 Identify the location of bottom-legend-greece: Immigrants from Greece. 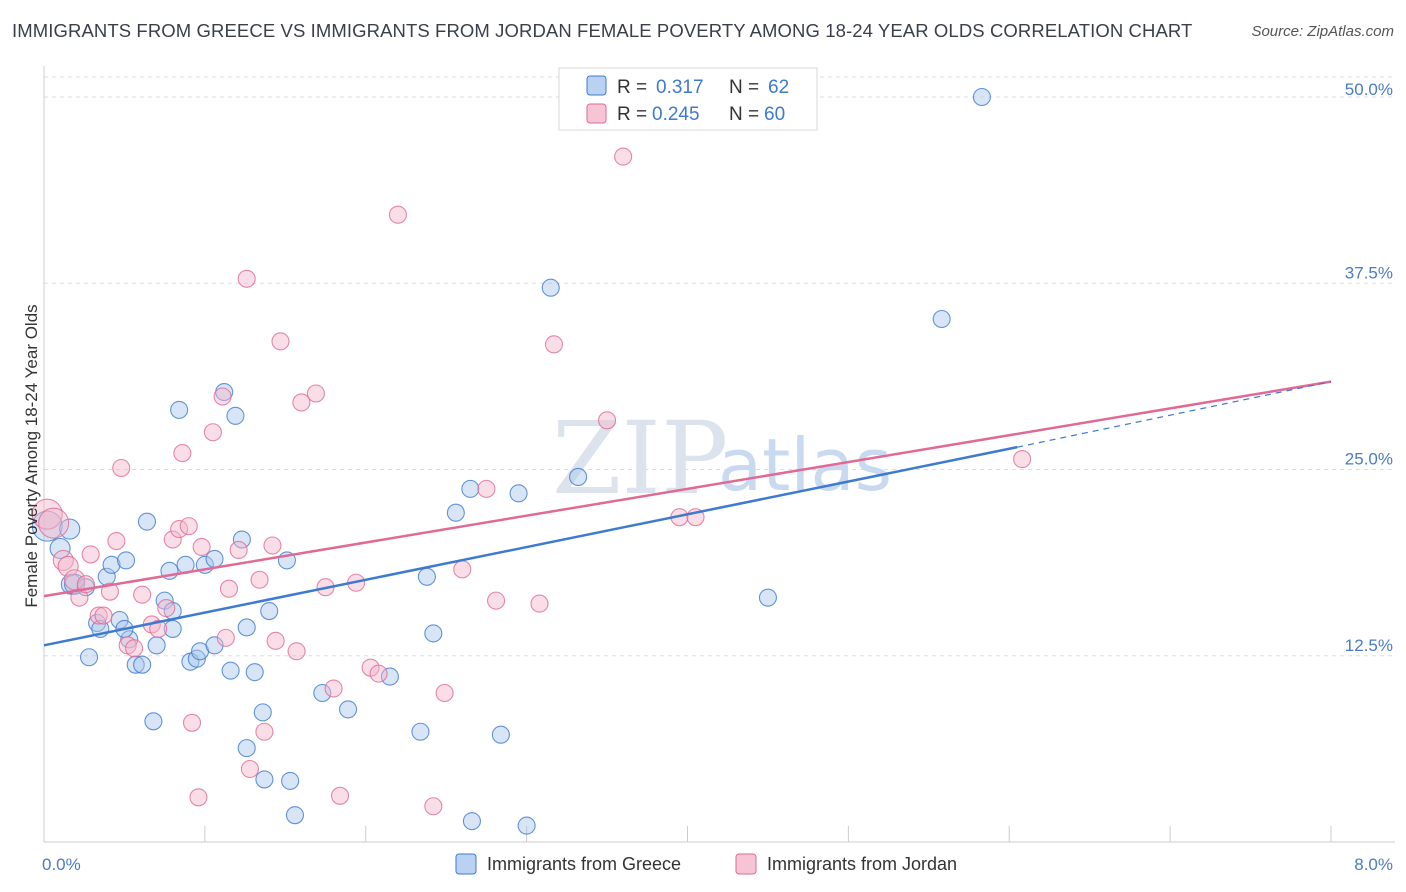
(584, 864).